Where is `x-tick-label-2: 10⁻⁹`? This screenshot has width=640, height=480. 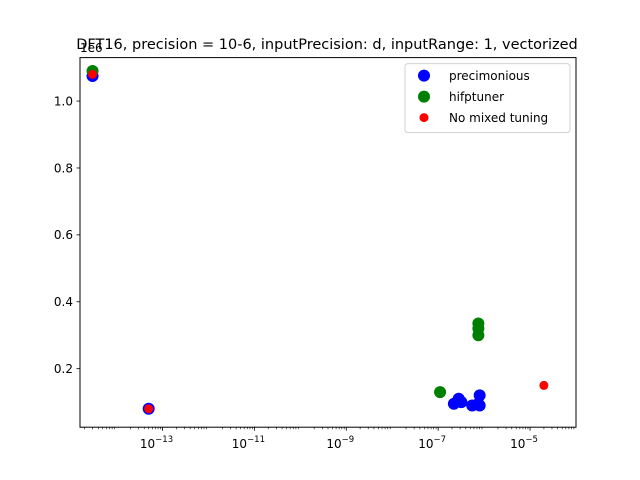
x-tick-label-2: 10⁻⁹ is located at coordinates (340, 443).